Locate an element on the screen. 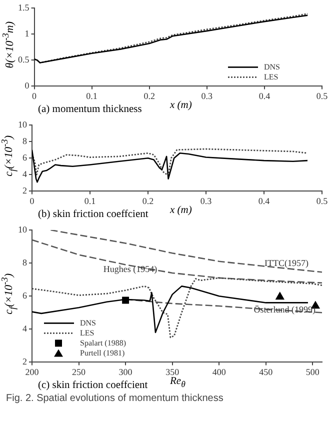 The image size is (332, 421). annotation: ITTC(1957) is located at coordinates (286, 263).